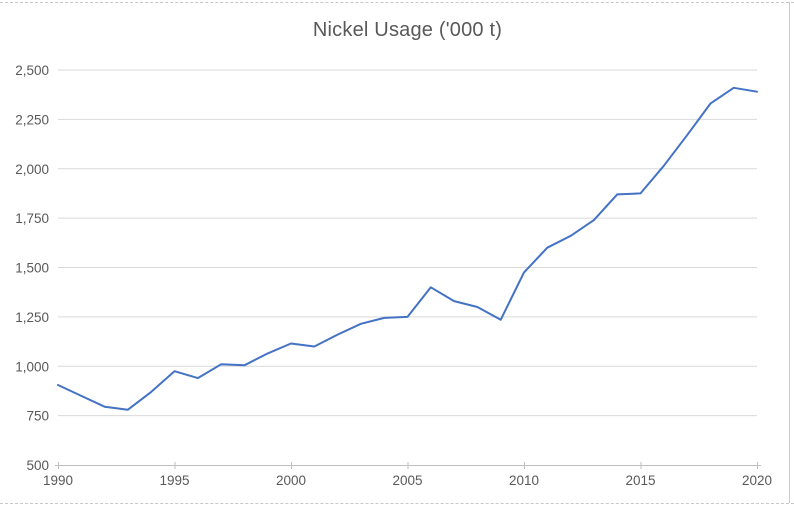 The height and width of the screenshot is (506, 794). What do you see at coordinates (174, 480) in the screenshot?
I see `x-tick-label: 1995` at bounding box center [174, 480].